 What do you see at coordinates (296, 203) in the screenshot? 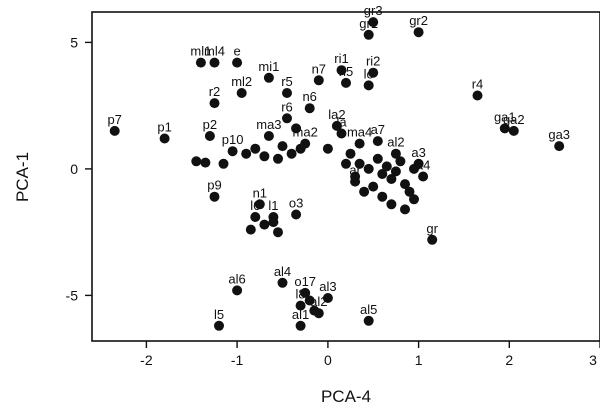
I see `point-label: o3` at bounding box center [296, 203].